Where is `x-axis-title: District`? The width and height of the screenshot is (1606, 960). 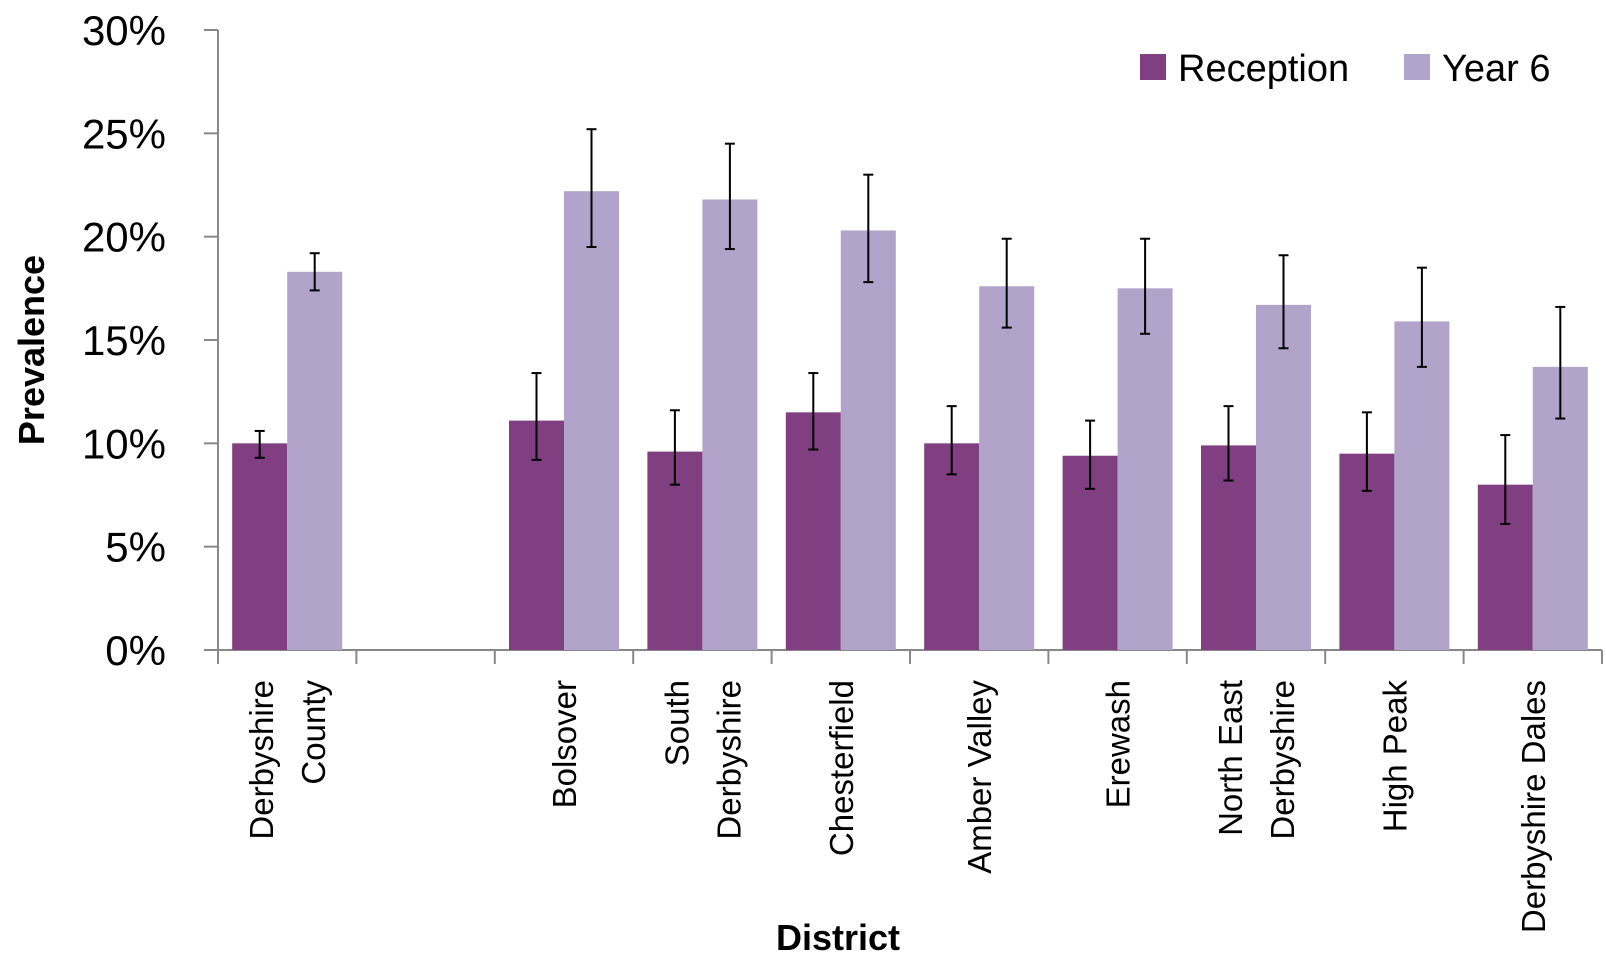 x-axis-title: District is located at coordinates (838, 937).